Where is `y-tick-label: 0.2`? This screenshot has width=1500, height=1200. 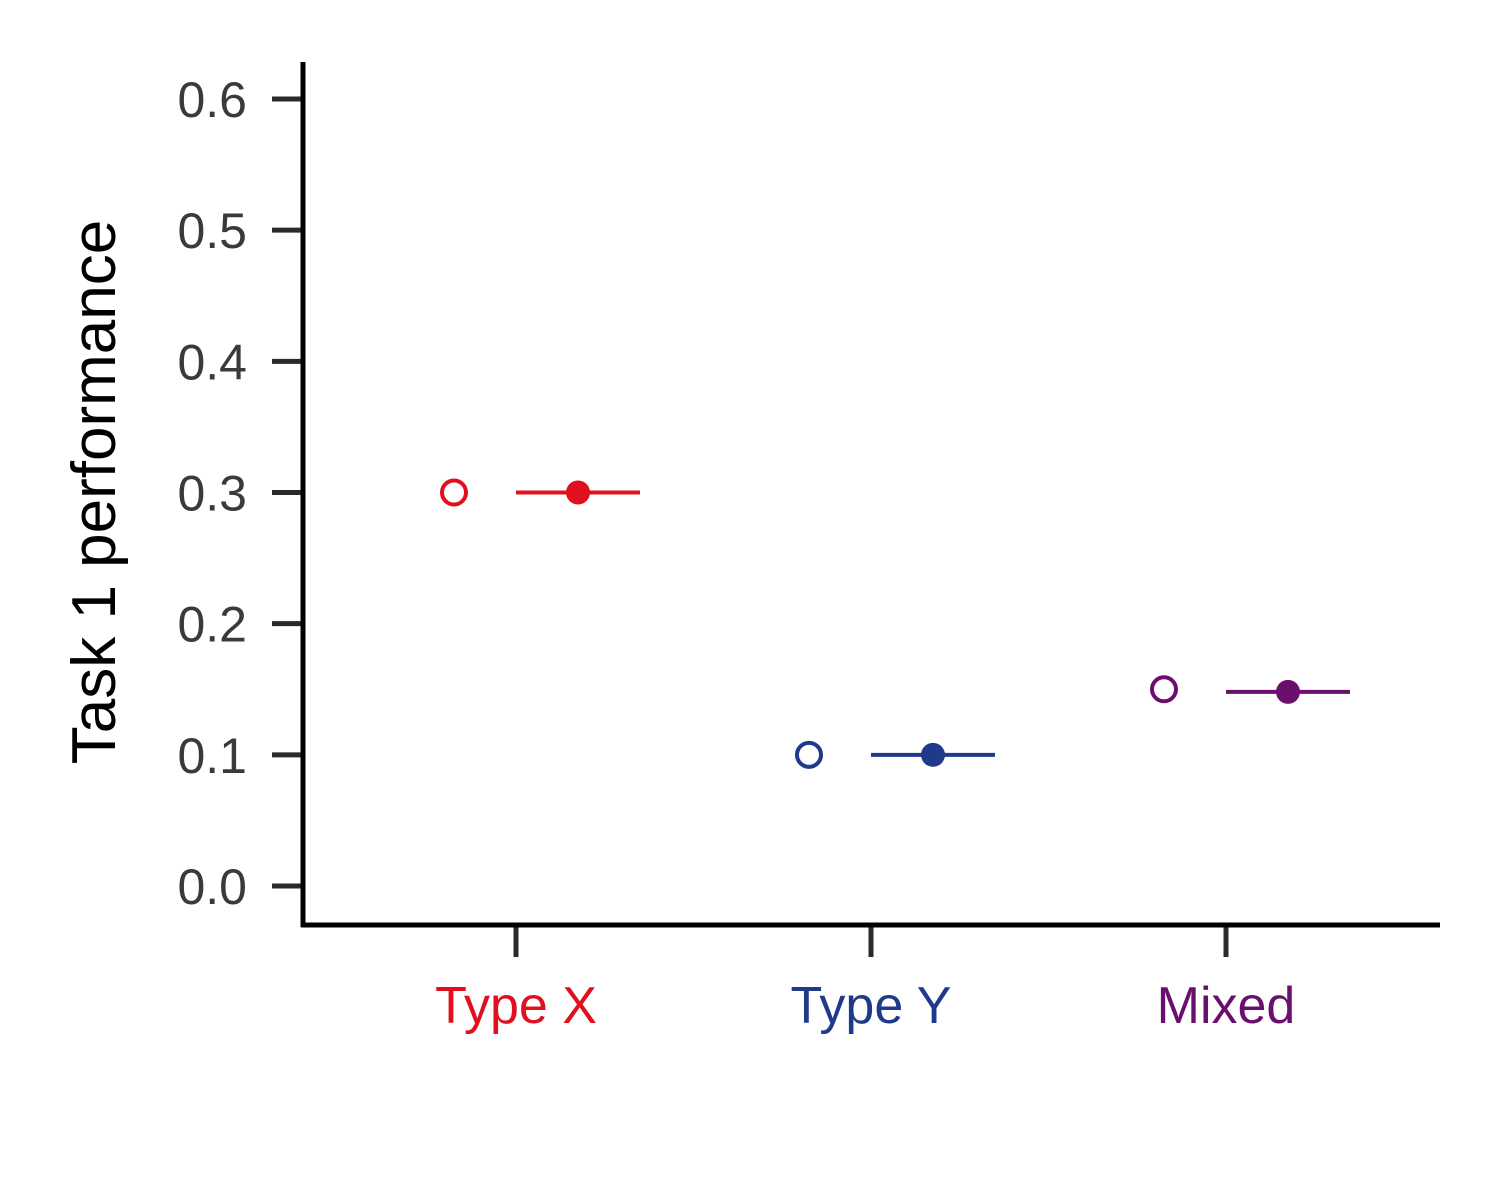
y-tick-label: 0.2 is located at coordinates (212, 625).